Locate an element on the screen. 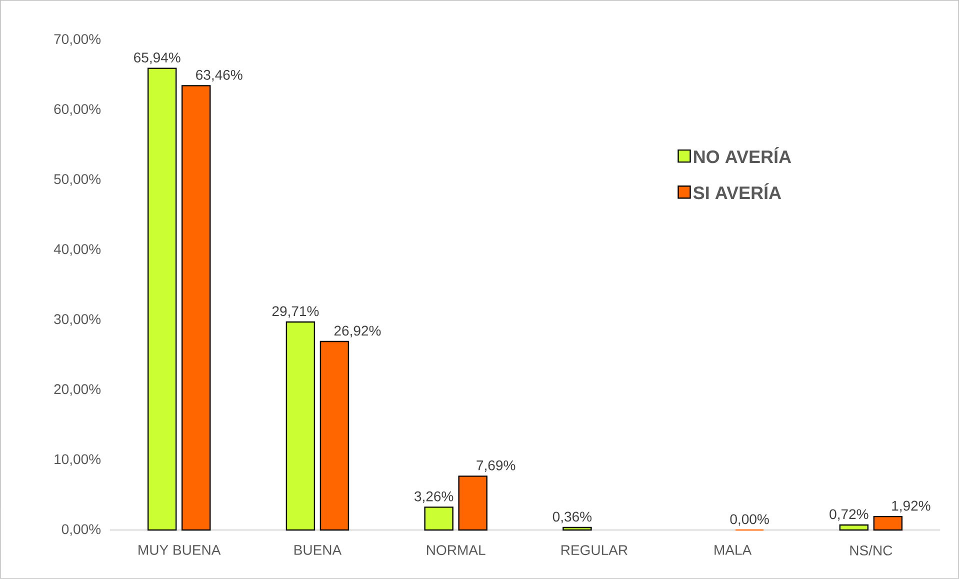 Image resolution: width=959 pixels, height=579 pixels. data-label: 29,71% is located at coordinates (295, 312).